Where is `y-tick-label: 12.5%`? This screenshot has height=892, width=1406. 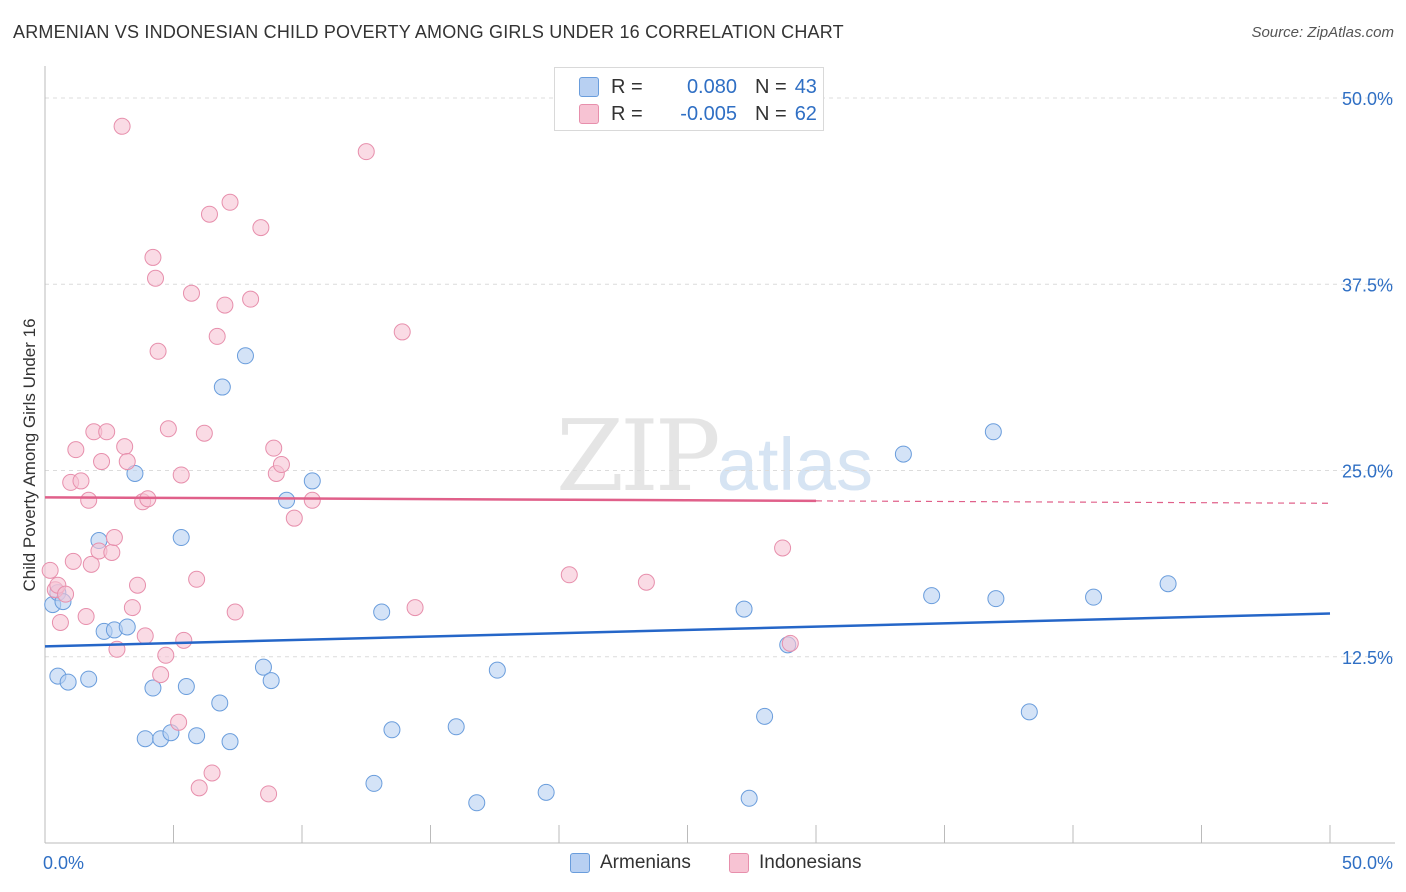
y-tick-label: 12.5% is located at coordinates (1367, 658).